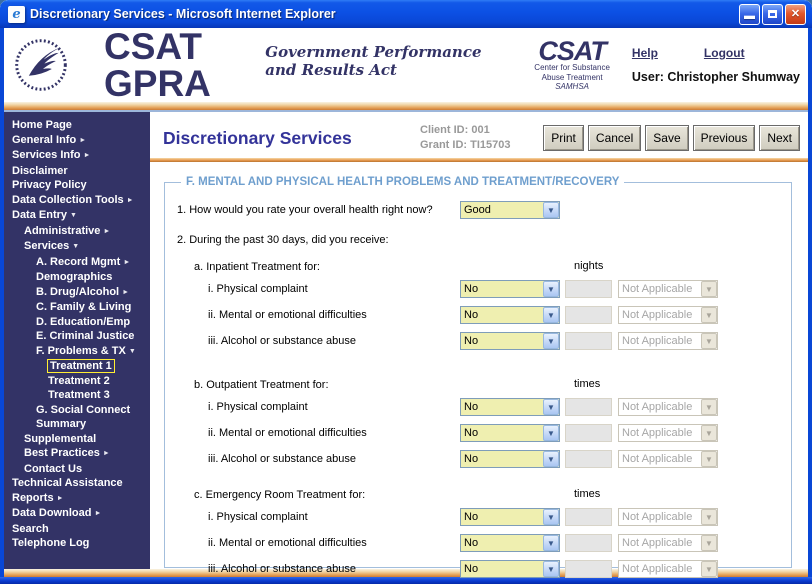  Describe the element at coordinates (51, 543) in the screenshot. I see `sidebar-item-telephone-log: Telephone Log` at that location.